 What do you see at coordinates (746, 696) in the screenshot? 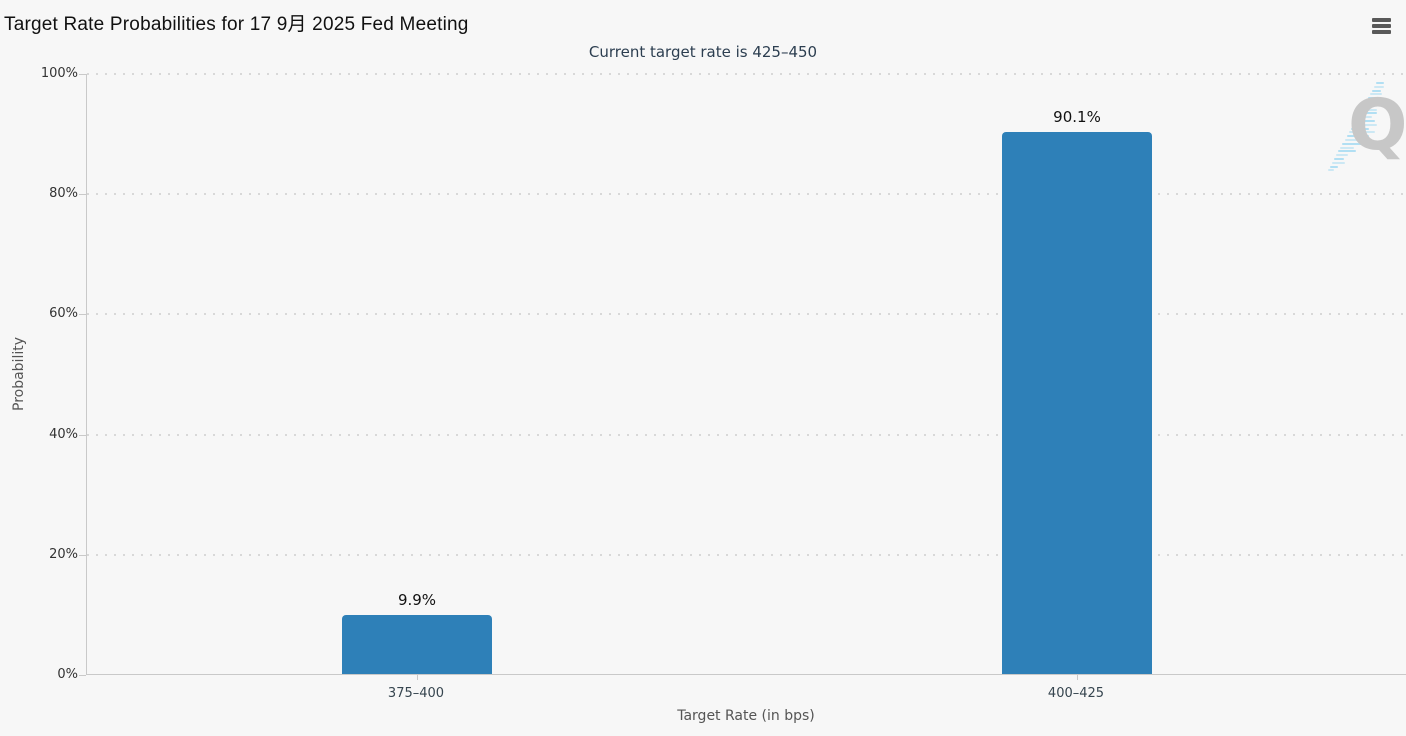
I see `x-axis-labels: 375–400 400–425` at bounding box center [746, 696].